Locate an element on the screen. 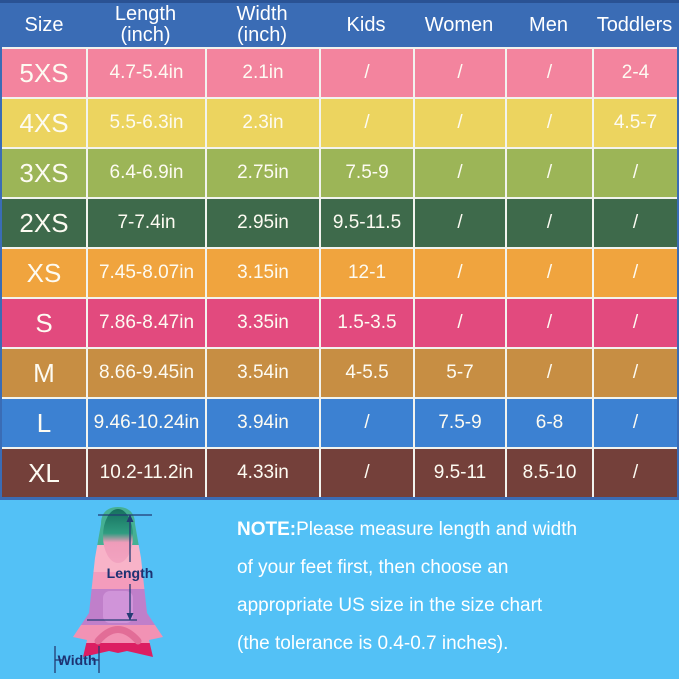 This screenshot has width=679, height=679. note-line: NOTE:Please measure length and width is located at coordinates (407, 529).